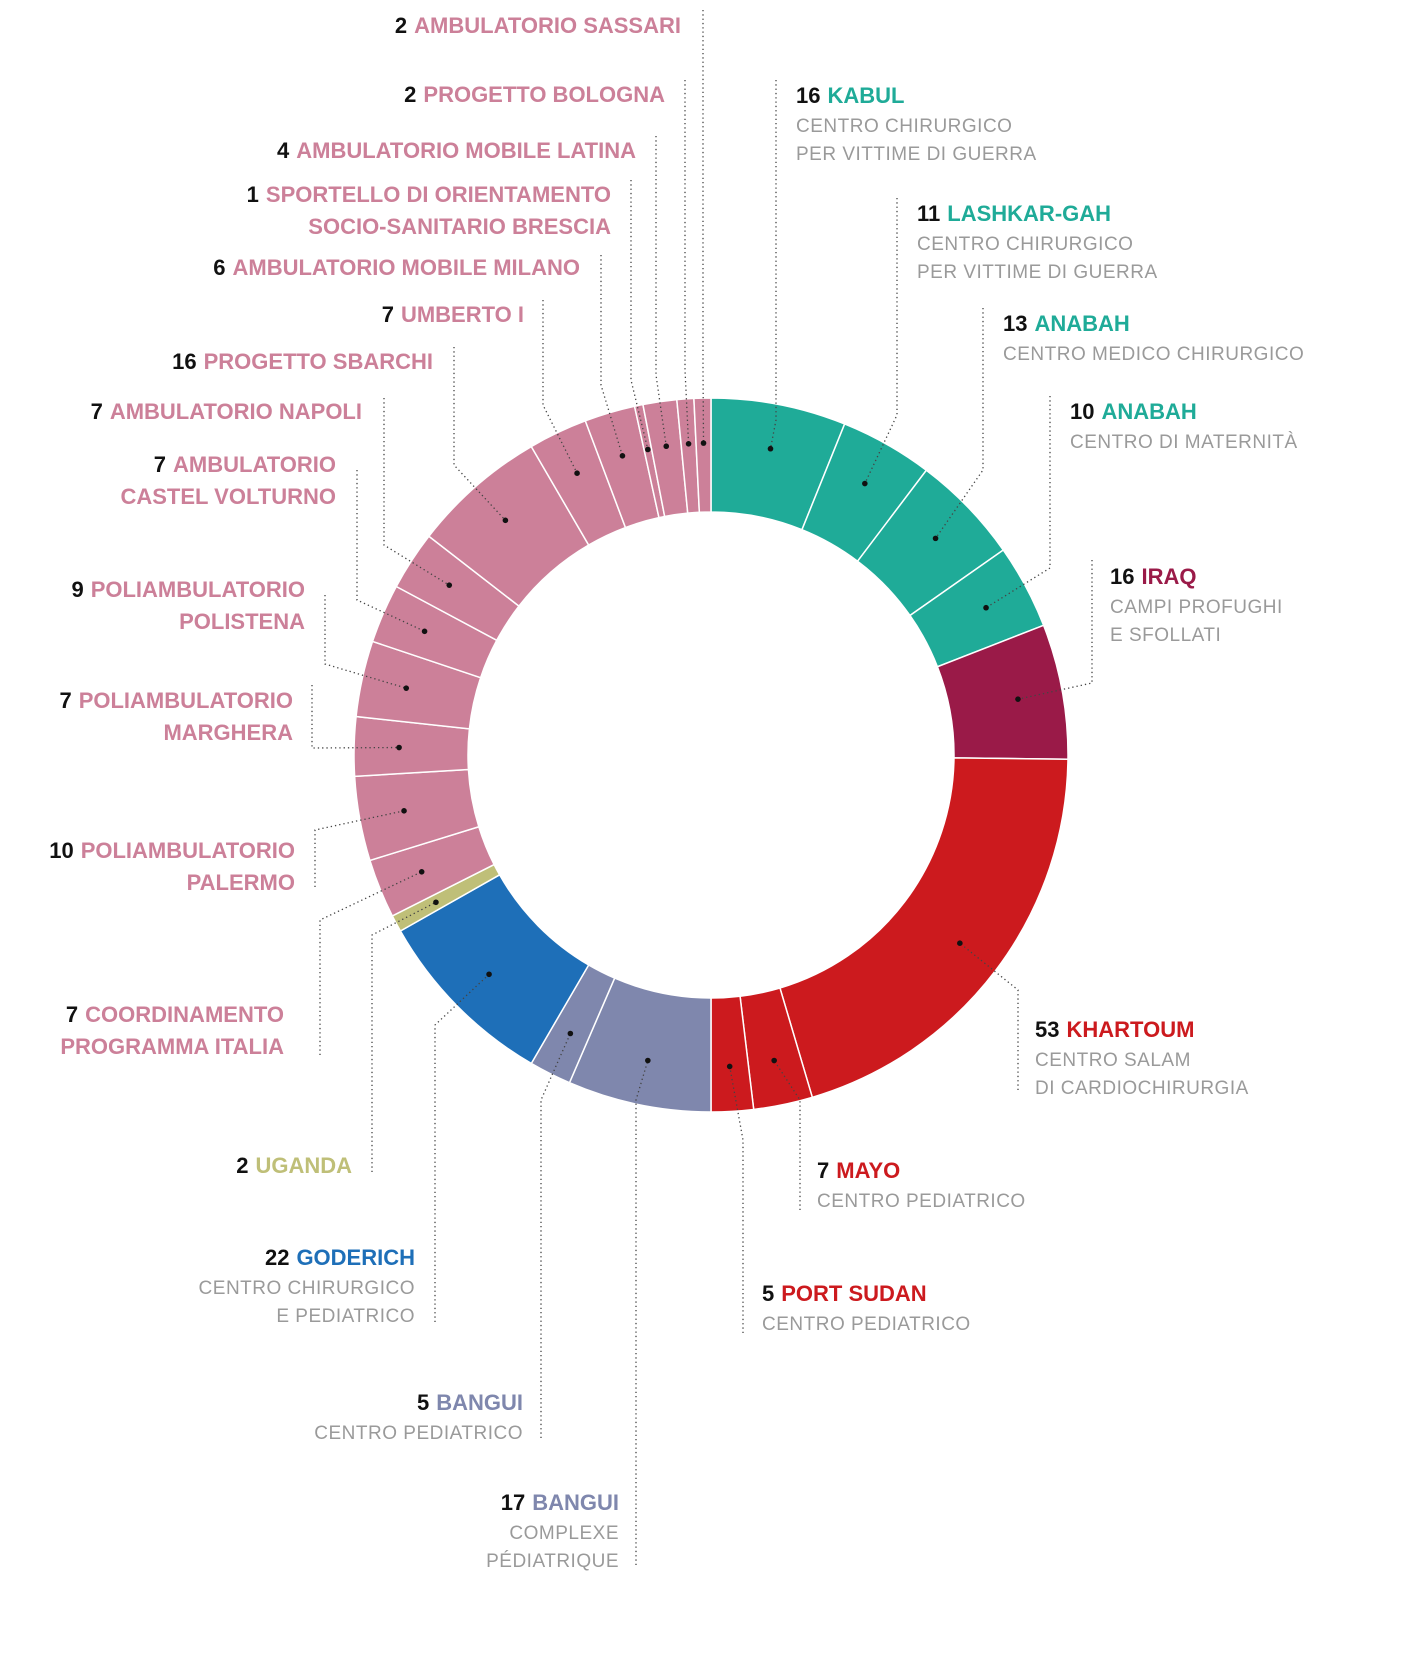 The image size is (1405, 1658). Describe the element at coordinates (254, 464) in the screenshot. I see `segment-name: AMBULATORIO` at that location.